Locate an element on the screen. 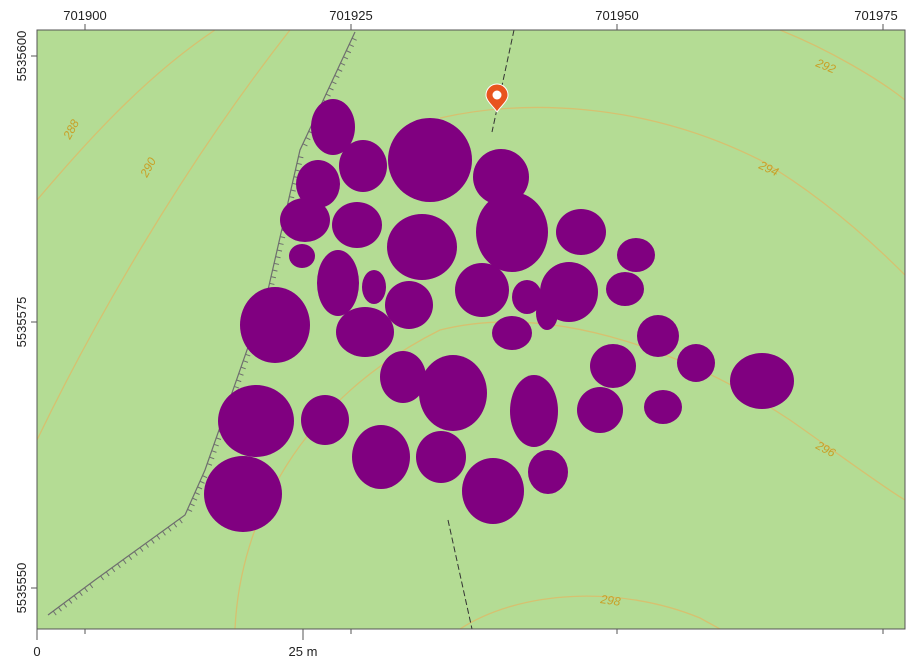 This screenshot has width=906, height=660. y-tick-label: 5535600 is located at coordinates (21, 56).